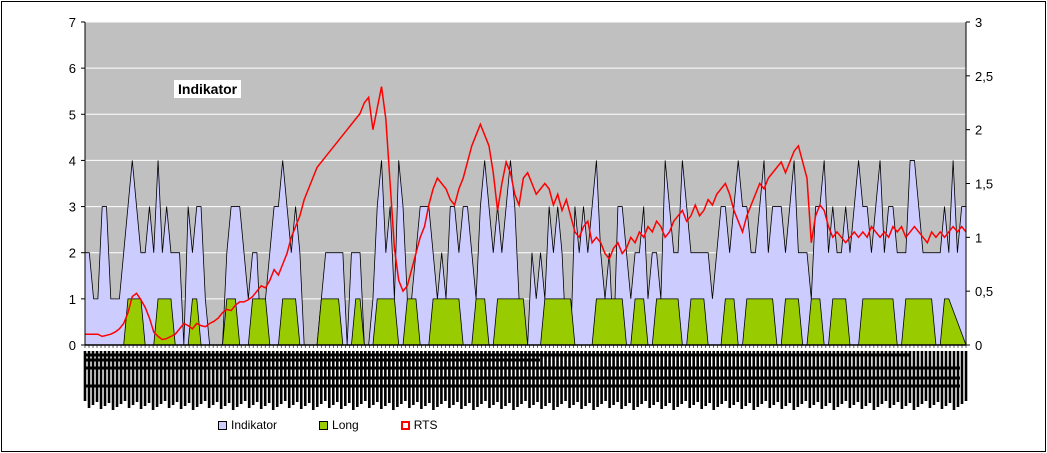 This screenshot has height=453, width=1047. I want to click on left-tick-label: 4, so click(72, 160).